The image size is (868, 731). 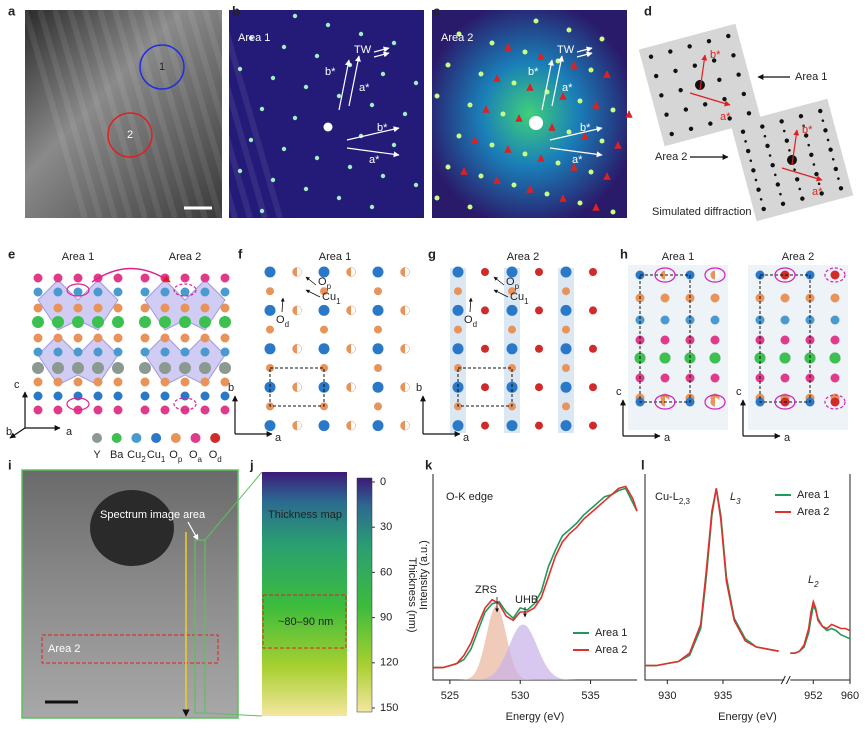 I want to click on label: Area 1, so click(x=254, y=38).